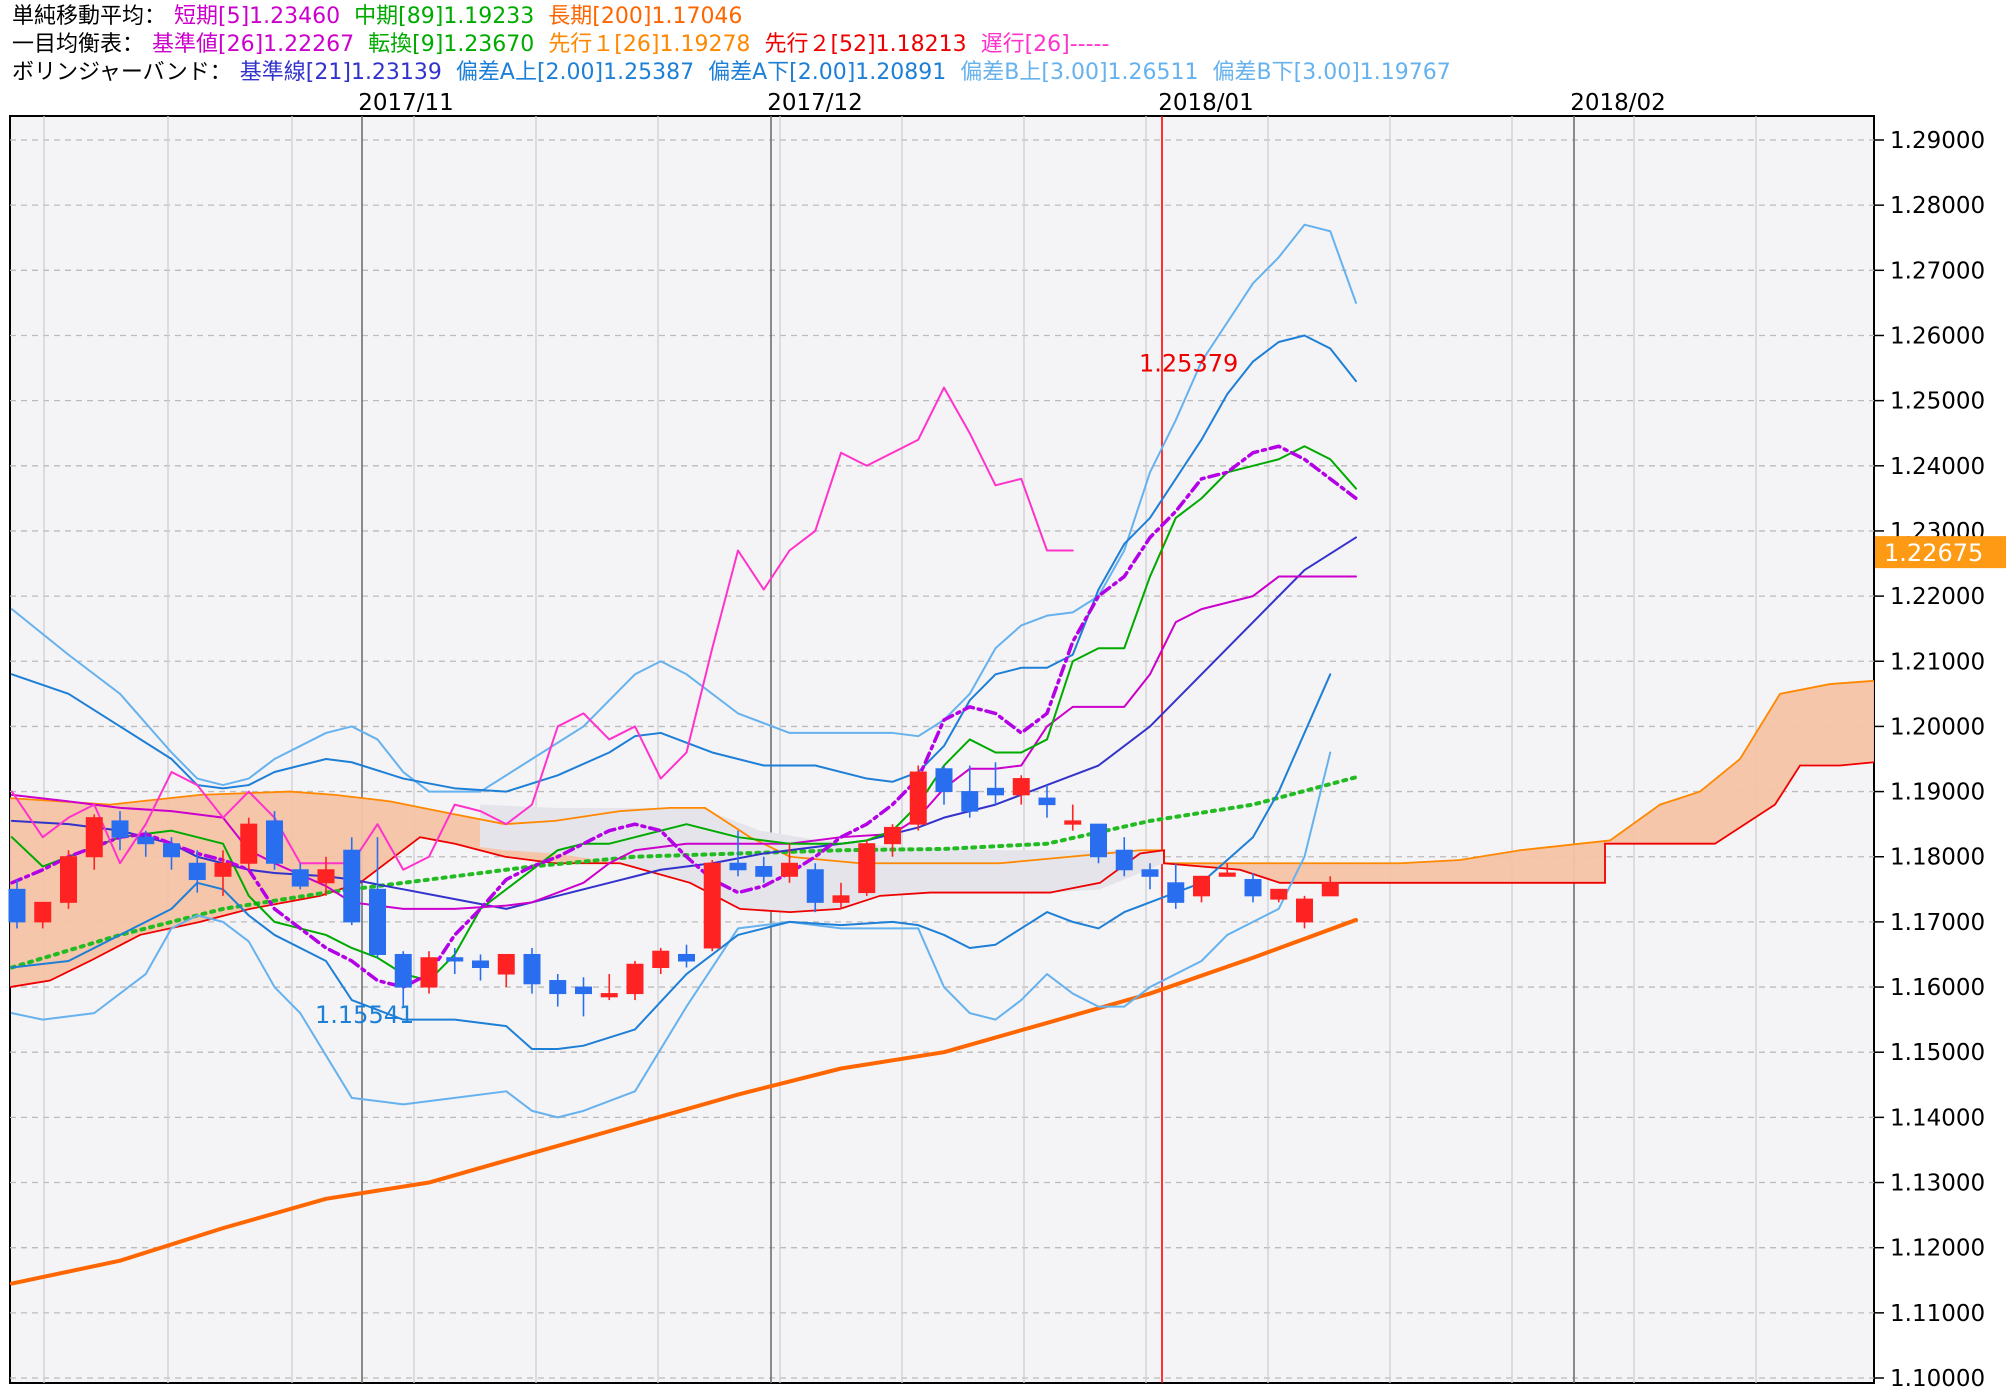  What do you see at coordinates (575, 72) in the screenshot?
I see `legend-bollinger-a-up: 偏差A上[2.00]1.25387` at bounding box center [575, 72].